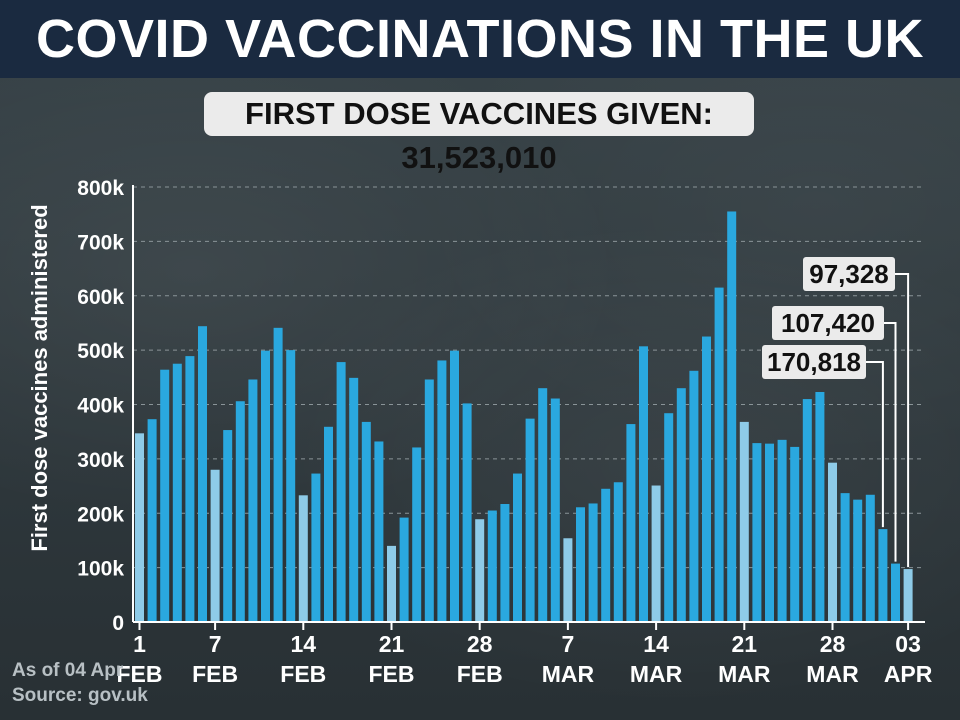  Describe the element at coordinates (100, 297) in the screenshot. I see `y-tick-label: 600k` at that location.